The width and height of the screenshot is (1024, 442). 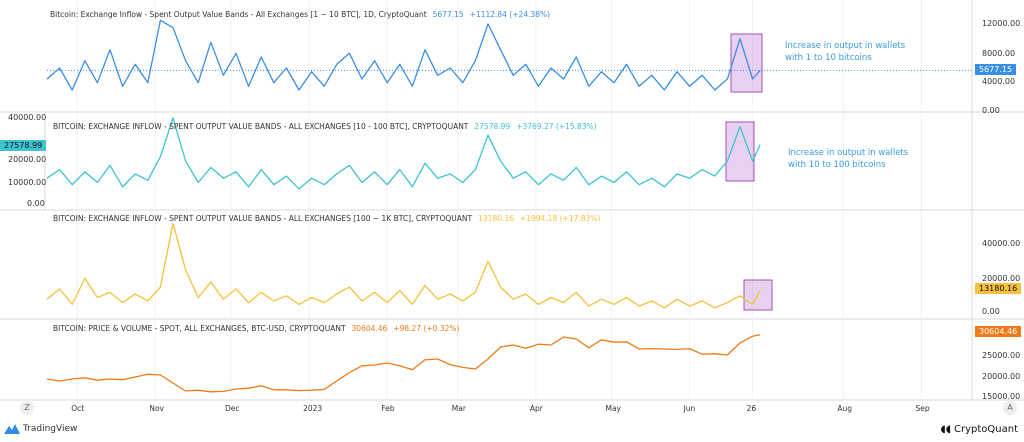 What do you see at coordinates (999, 53) in the screenshot?
I see `pane1-y-tick: 8000.00` at bounding box center [999, 53].